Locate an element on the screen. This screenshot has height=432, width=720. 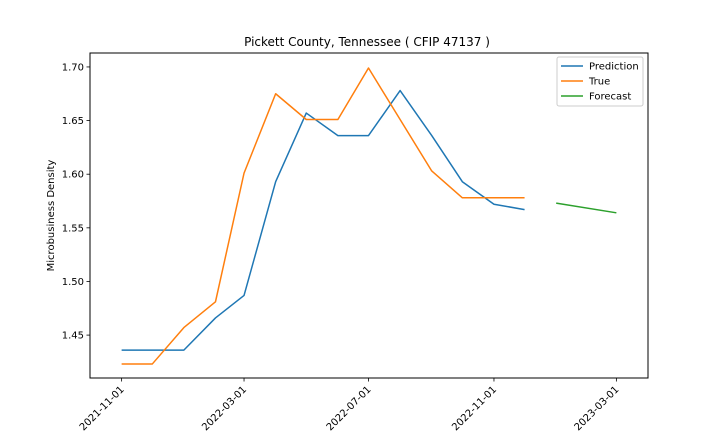
legend-item-forecast: Forecast is located at coordinates (596, 97).